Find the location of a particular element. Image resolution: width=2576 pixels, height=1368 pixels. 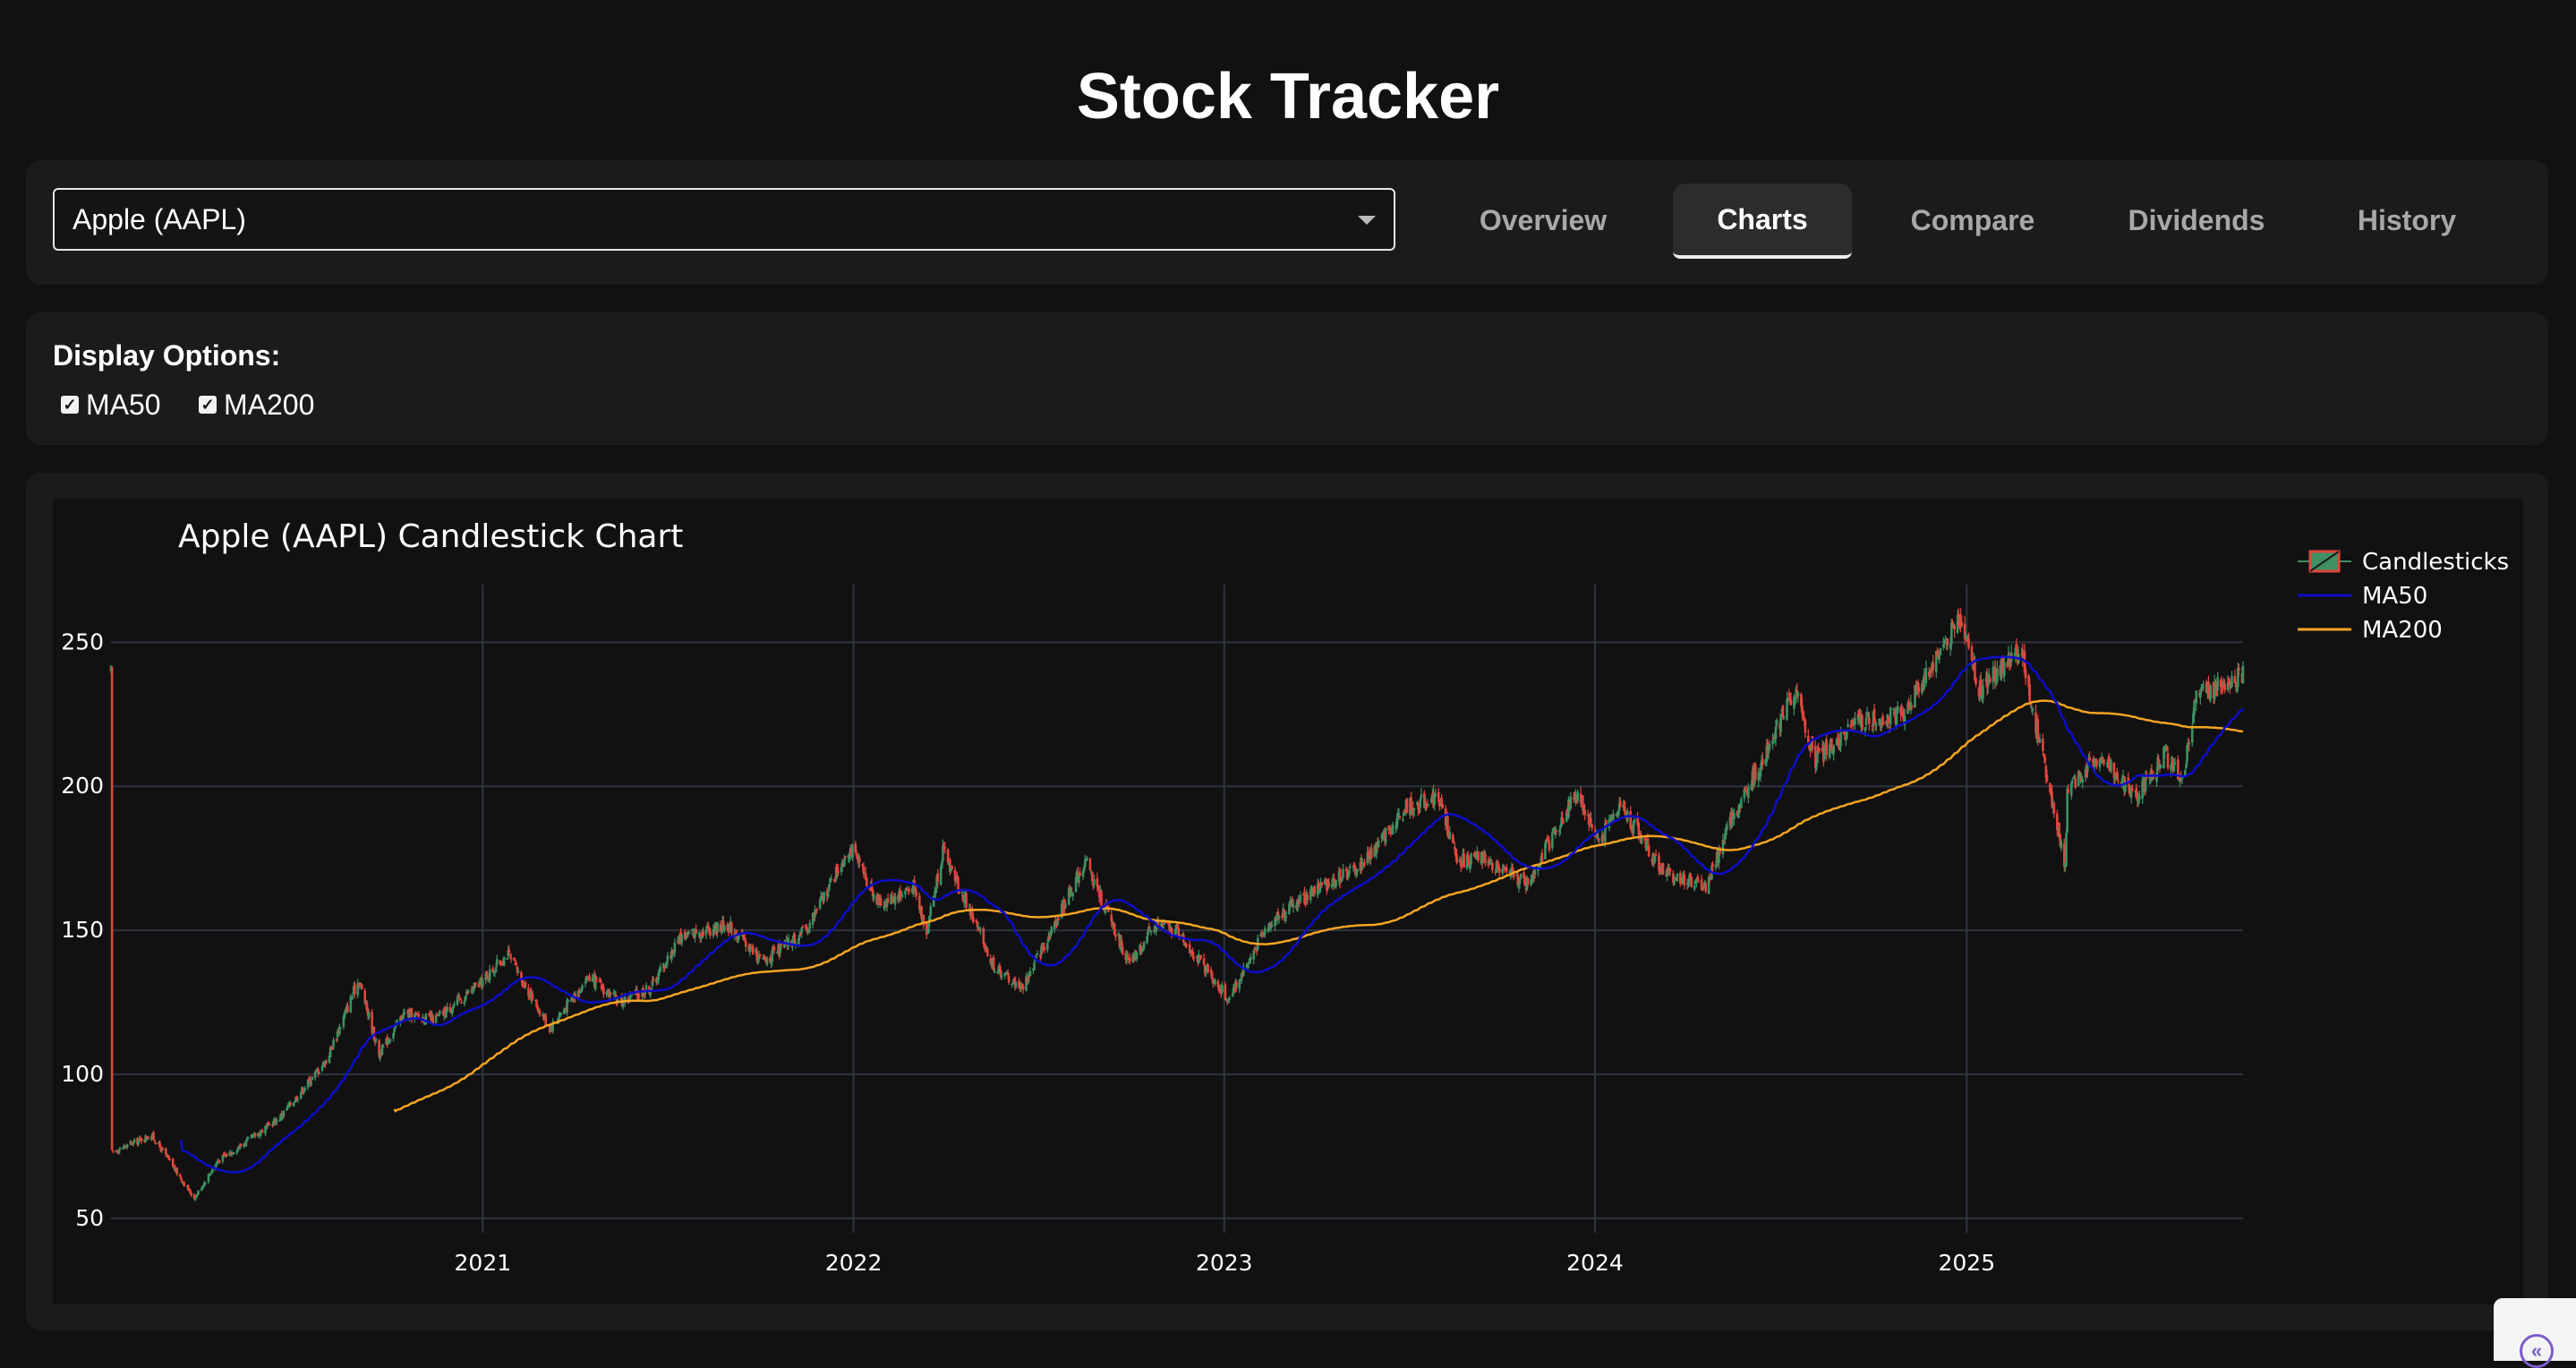

tab-charts: Charts is located at coordinates (1762, 221).